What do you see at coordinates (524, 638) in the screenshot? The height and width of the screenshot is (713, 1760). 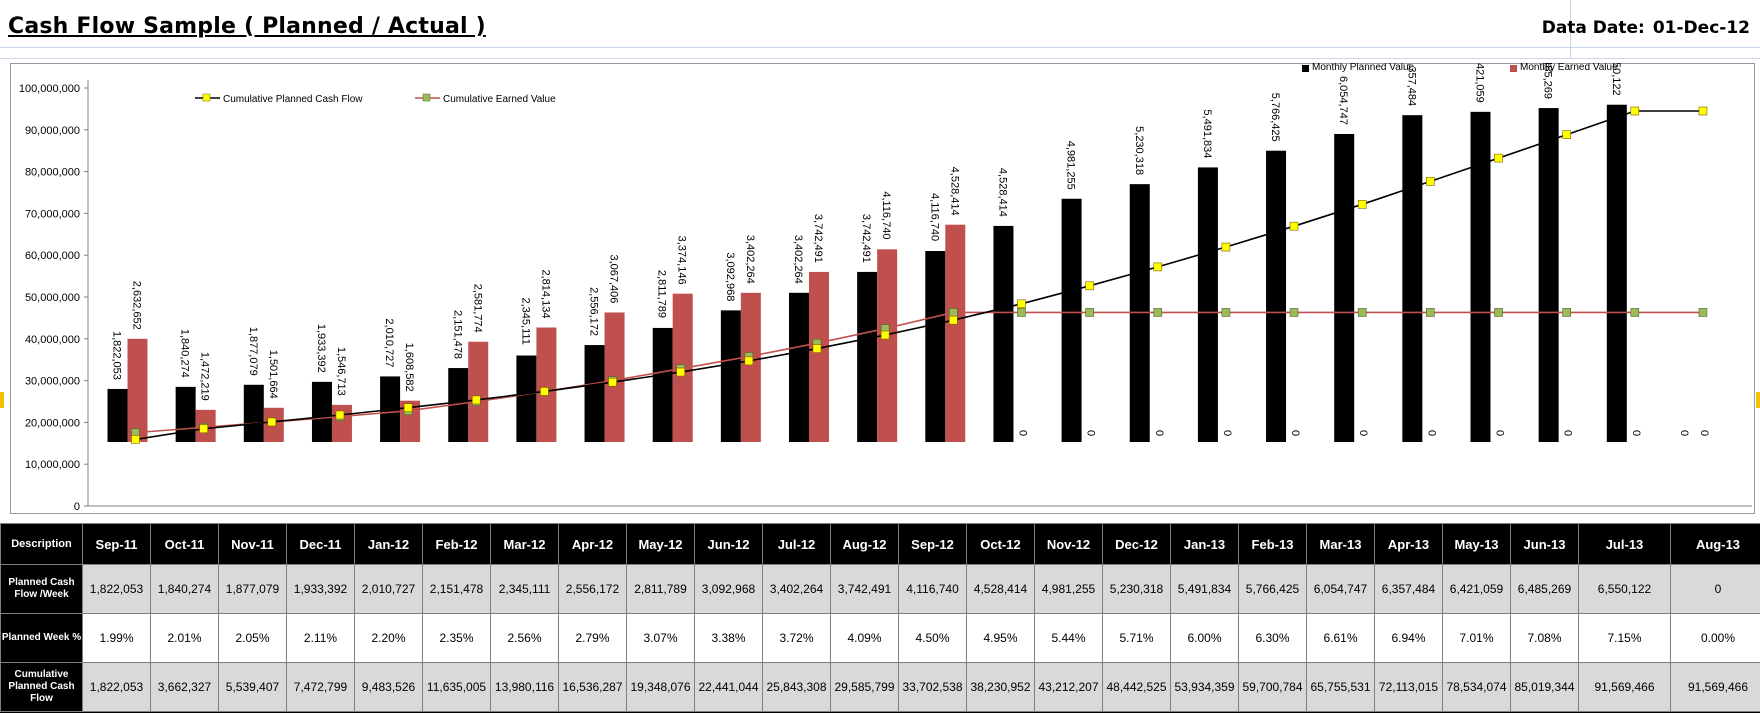 I see `table-cell: 2.56%` at bounding box center [524, 638].